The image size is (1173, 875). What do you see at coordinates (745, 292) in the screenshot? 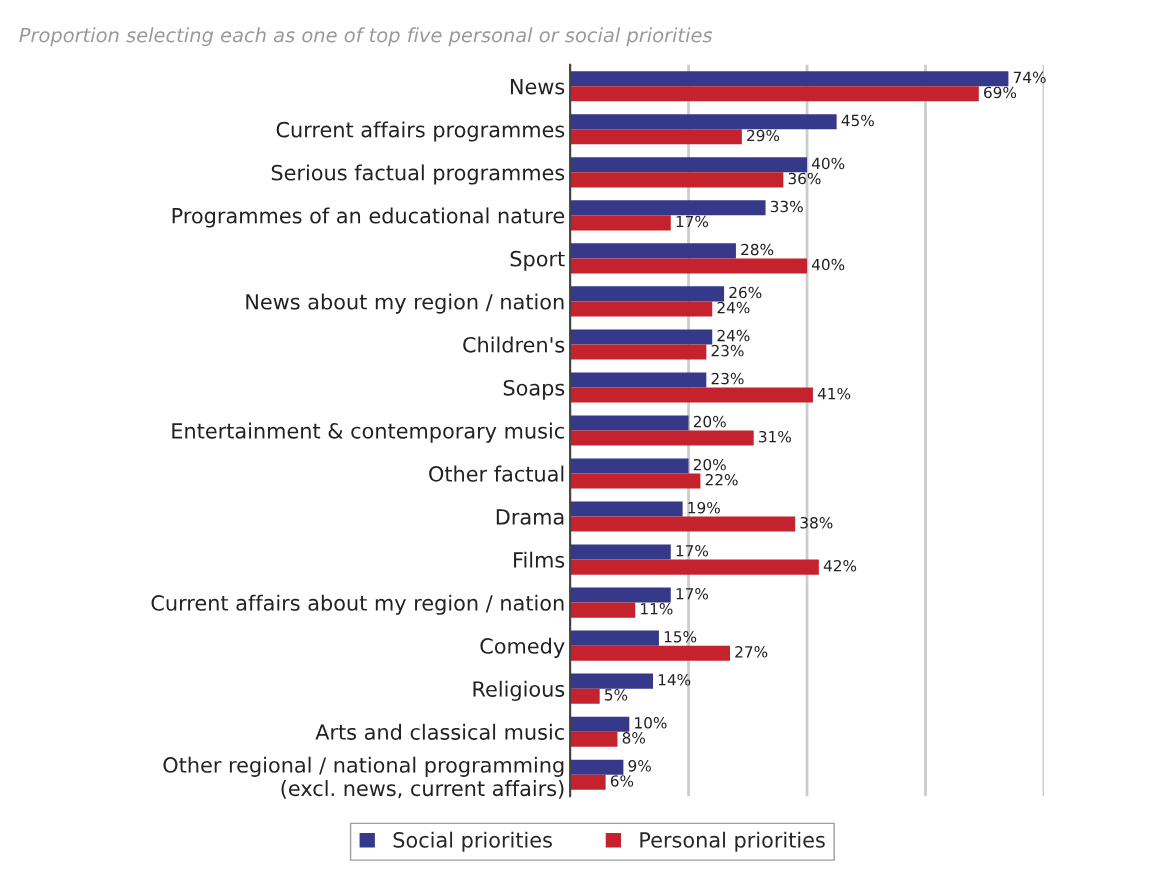
I see `data-label: 26%` at bounding box center [745, 292].